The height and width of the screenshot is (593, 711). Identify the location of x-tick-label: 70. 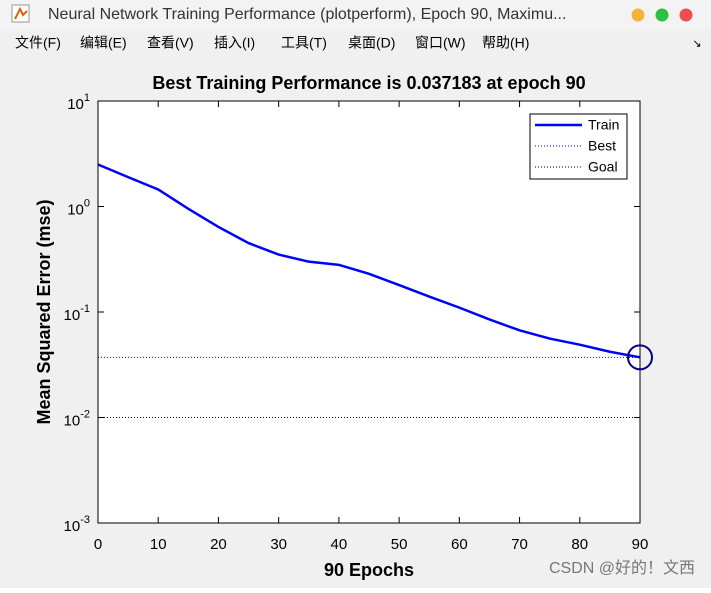
(519, 544).